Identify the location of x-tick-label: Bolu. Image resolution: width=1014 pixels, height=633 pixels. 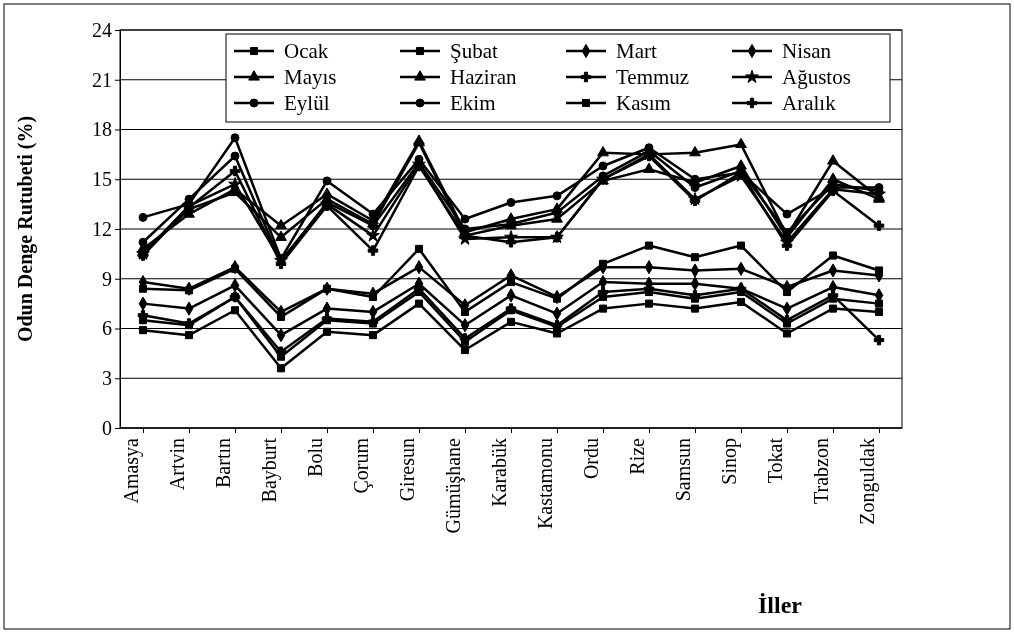
(314, 457).